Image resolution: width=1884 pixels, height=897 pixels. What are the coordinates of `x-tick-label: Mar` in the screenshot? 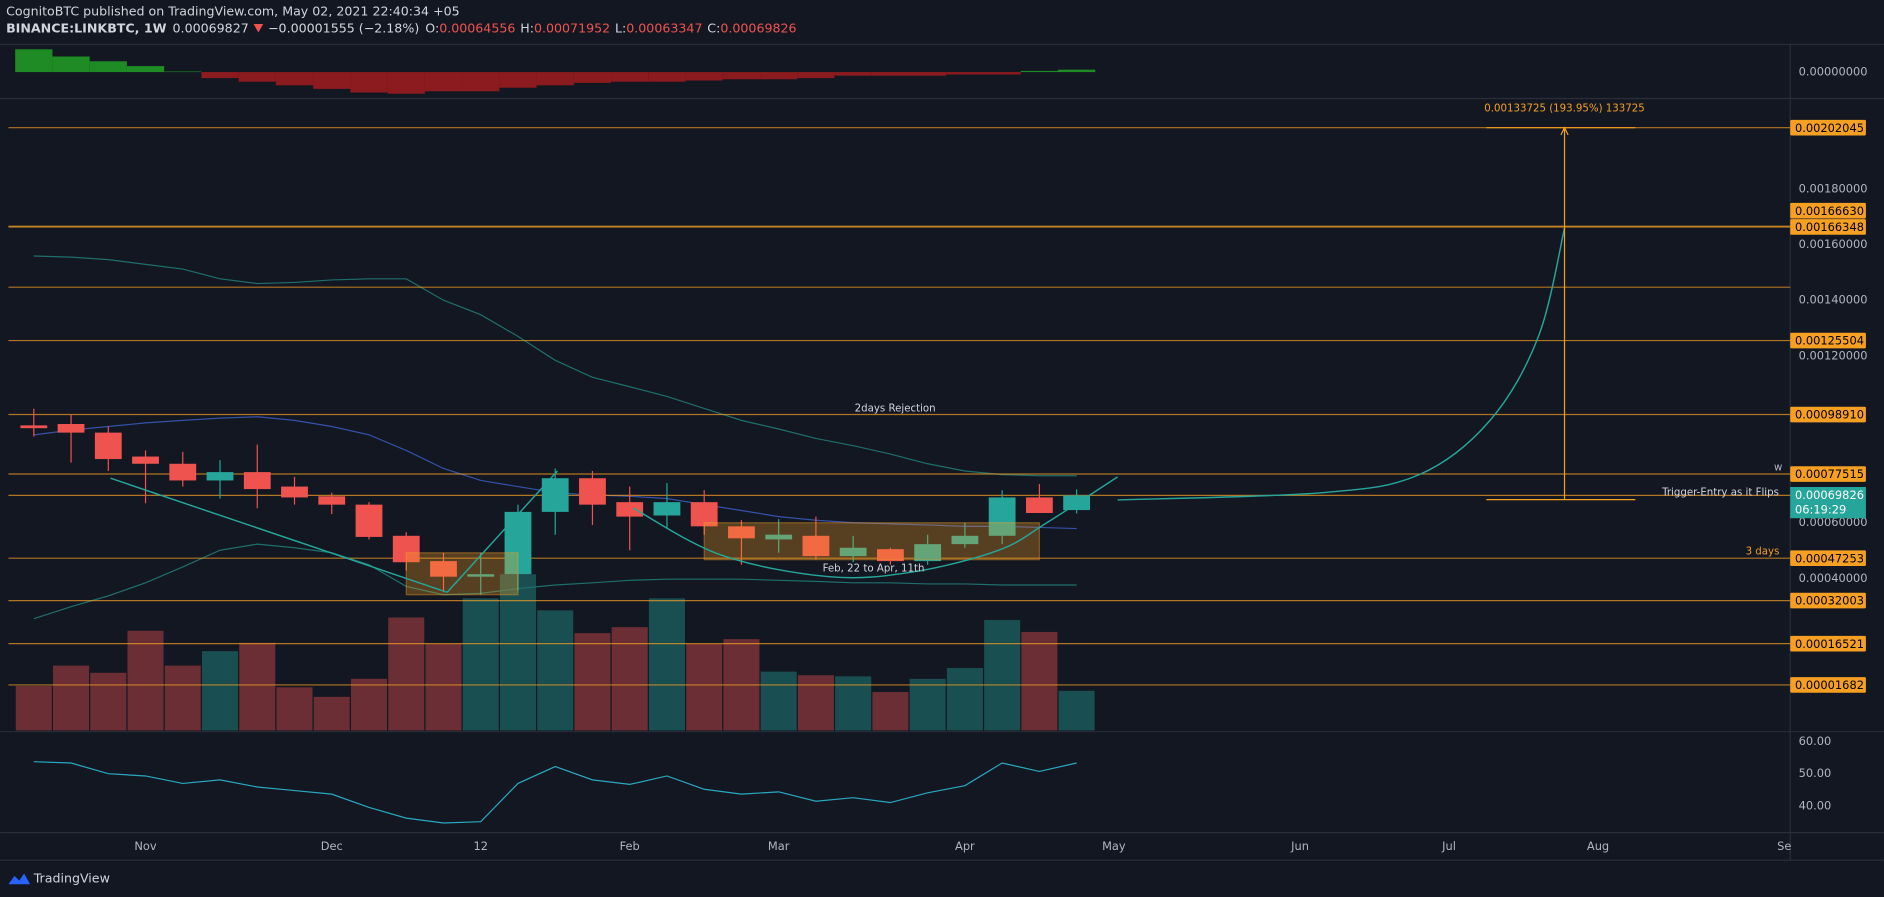 It's located at (779, 846).